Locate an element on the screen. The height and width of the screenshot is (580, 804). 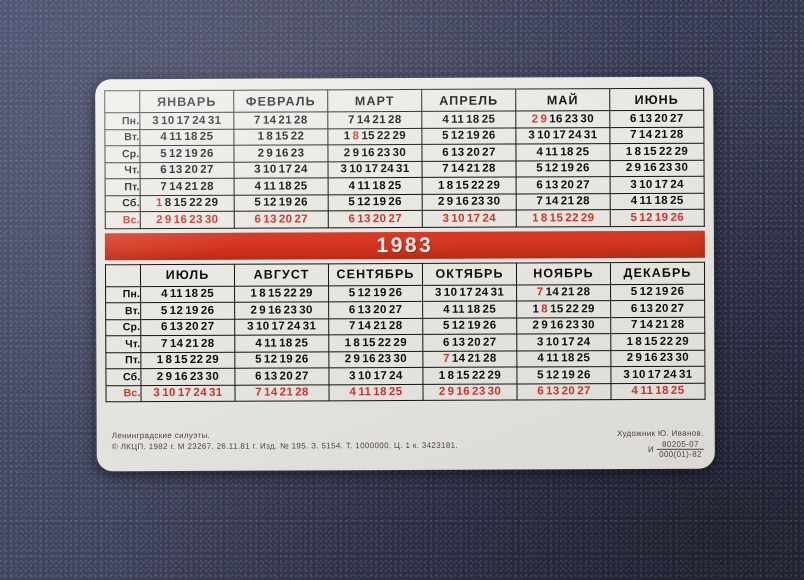
weekday-label-4: Пт. is located at coordinates (123, 187).